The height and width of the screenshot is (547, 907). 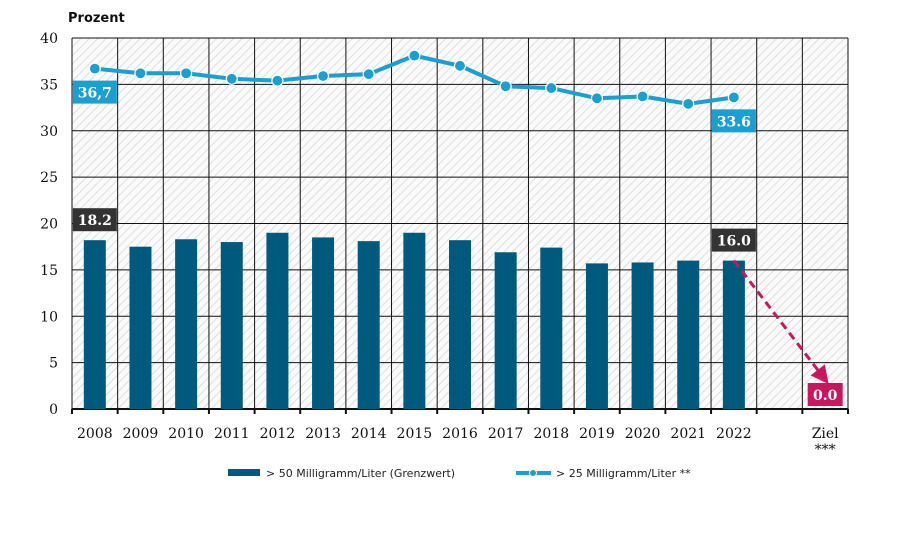 I want to click on x-tick-label: 2015, so click(x=415, y=434).